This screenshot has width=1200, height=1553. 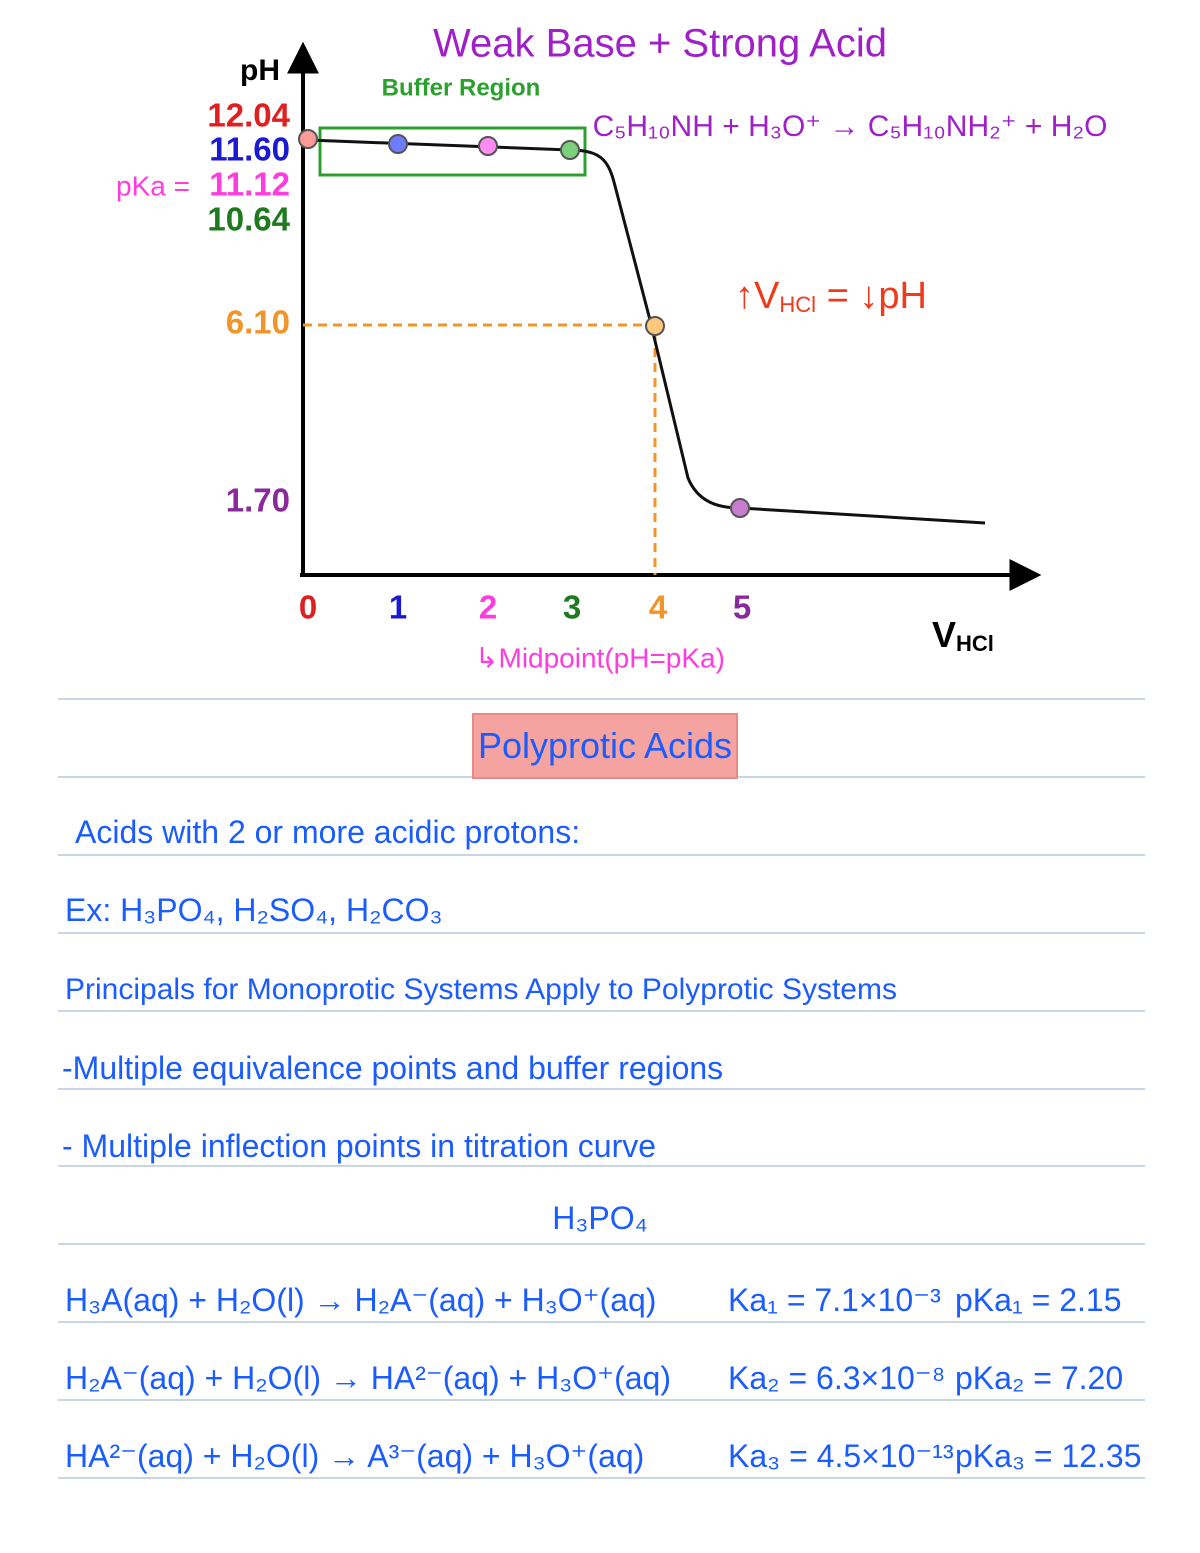 I want to click on x-tick-label: 3, so click(x=572, y=607).